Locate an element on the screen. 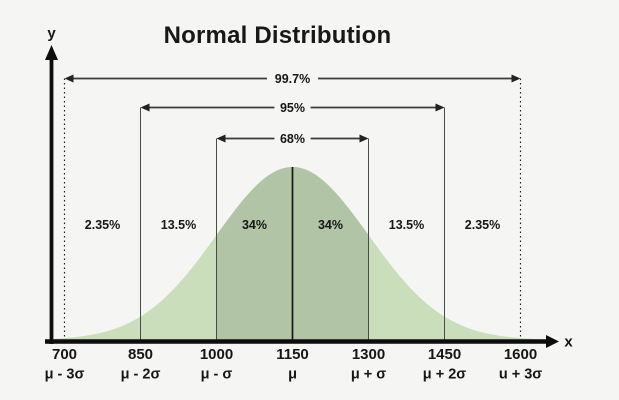 Image resolution: width=619 pixels, height=400 pixels. x-axis-label: x is located at coordinates (568, 342).